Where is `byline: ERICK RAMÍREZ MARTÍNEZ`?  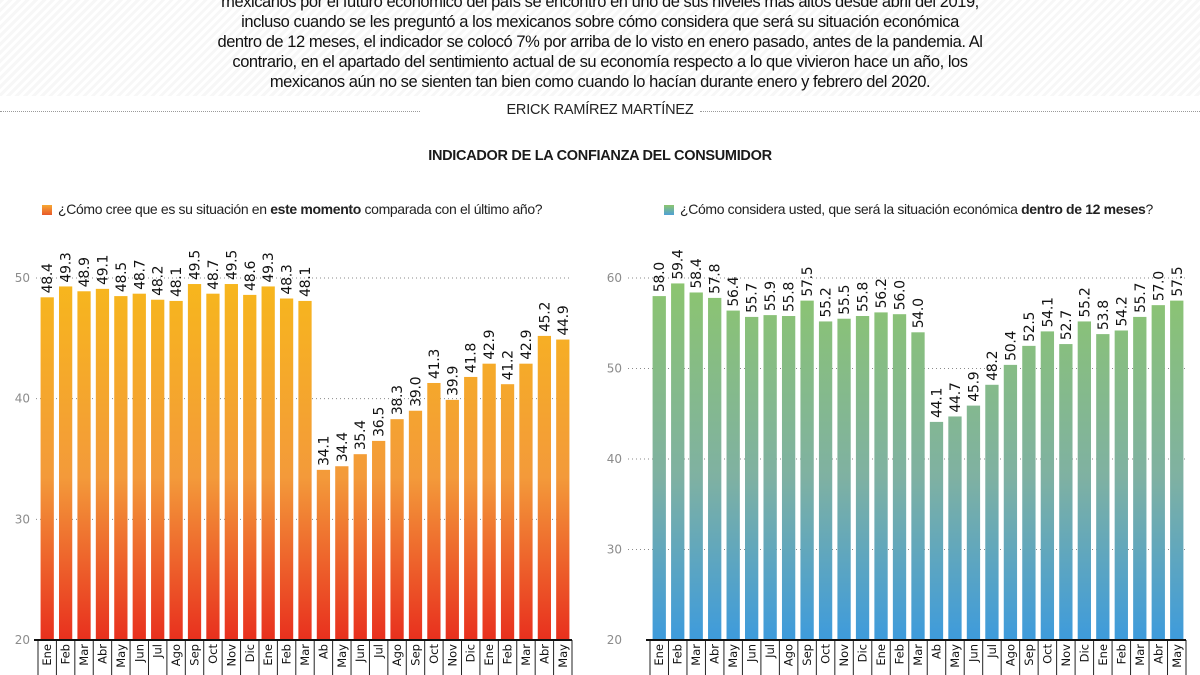
byline: ERICK RAMÍREZ MARTÍNEZ is located at coordinates (600, 110).